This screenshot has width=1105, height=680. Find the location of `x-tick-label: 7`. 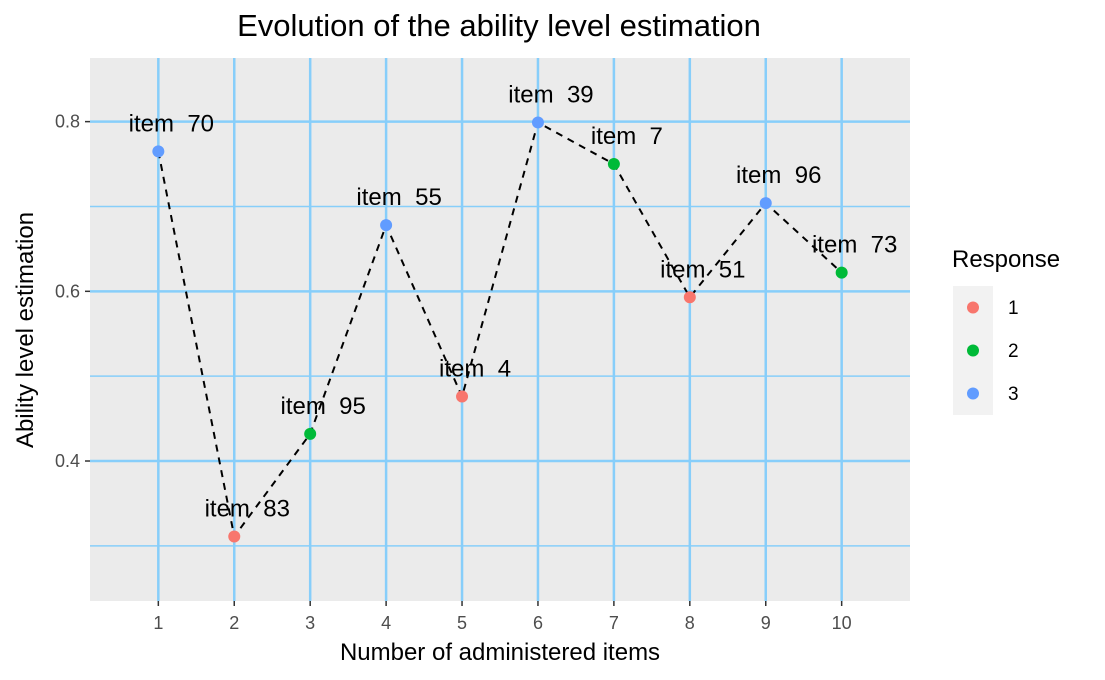

x-tick-label: 7 is located at coordinates (614, 623).